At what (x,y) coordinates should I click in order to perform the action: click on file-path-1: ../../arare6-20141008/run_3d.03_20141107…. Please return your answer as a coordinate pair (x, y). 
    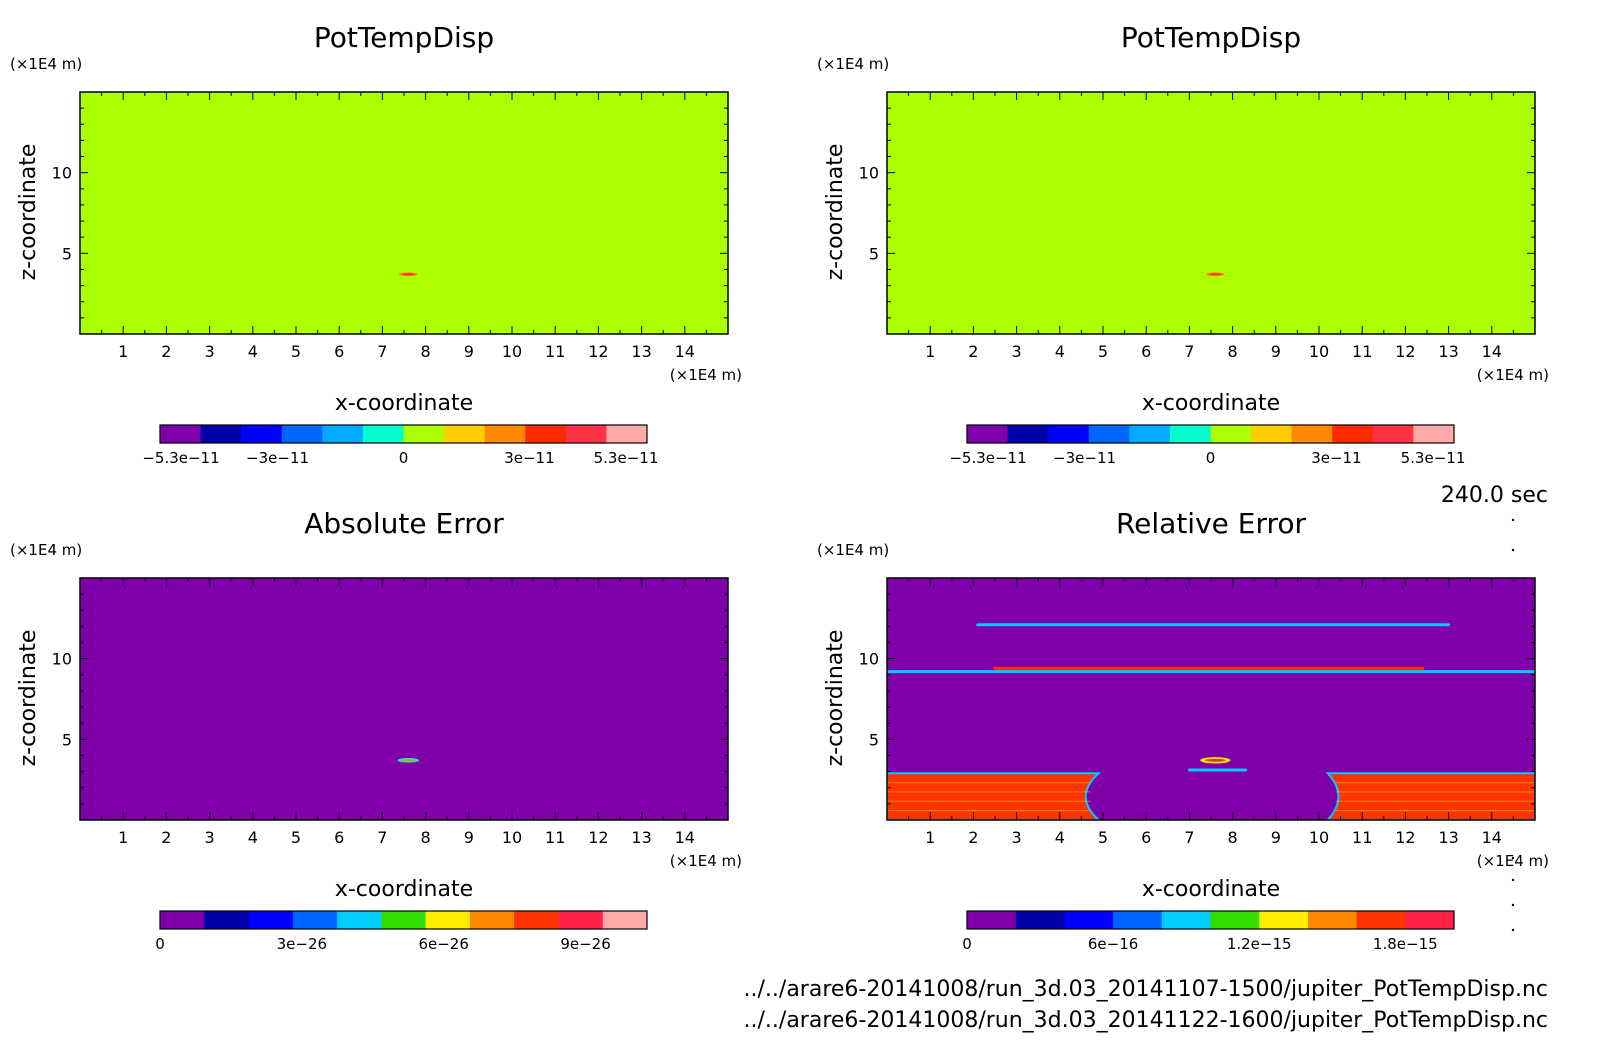
    Looking at the image, I should click on (1146, 989).